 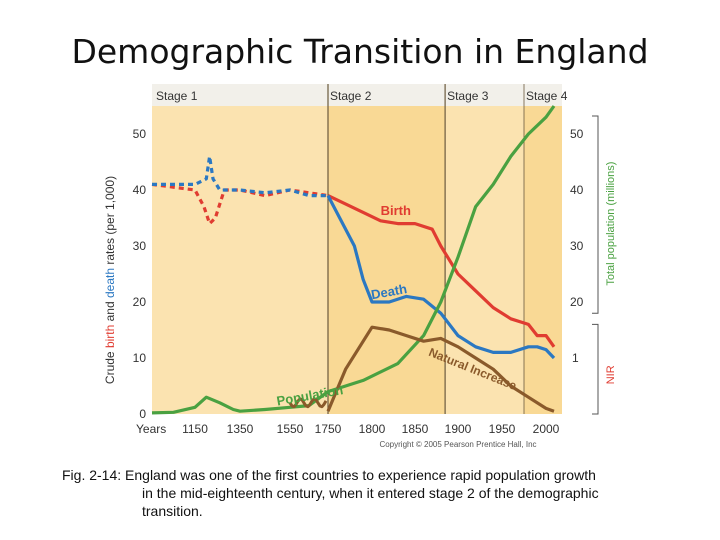 What do you see at coordinates (110, 366) in the screenshot?
I see `left-axis-label-part: Crude` at bounding box center [110, 366].